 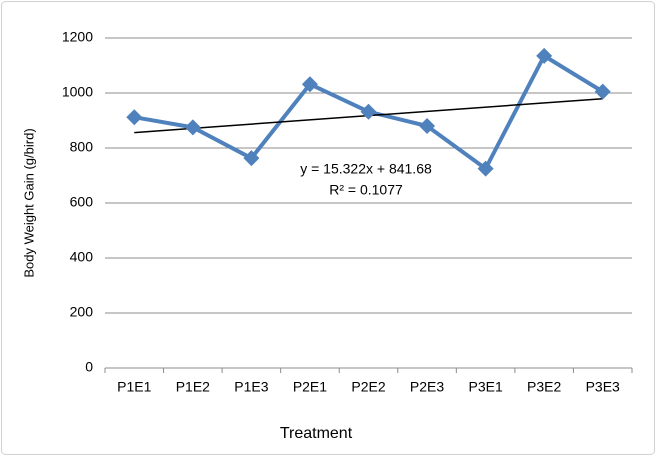 What do you see at coordinates (82, 312) in the screenshot?
I see `y-tick-label: 200` at bounding box center [82, 312].